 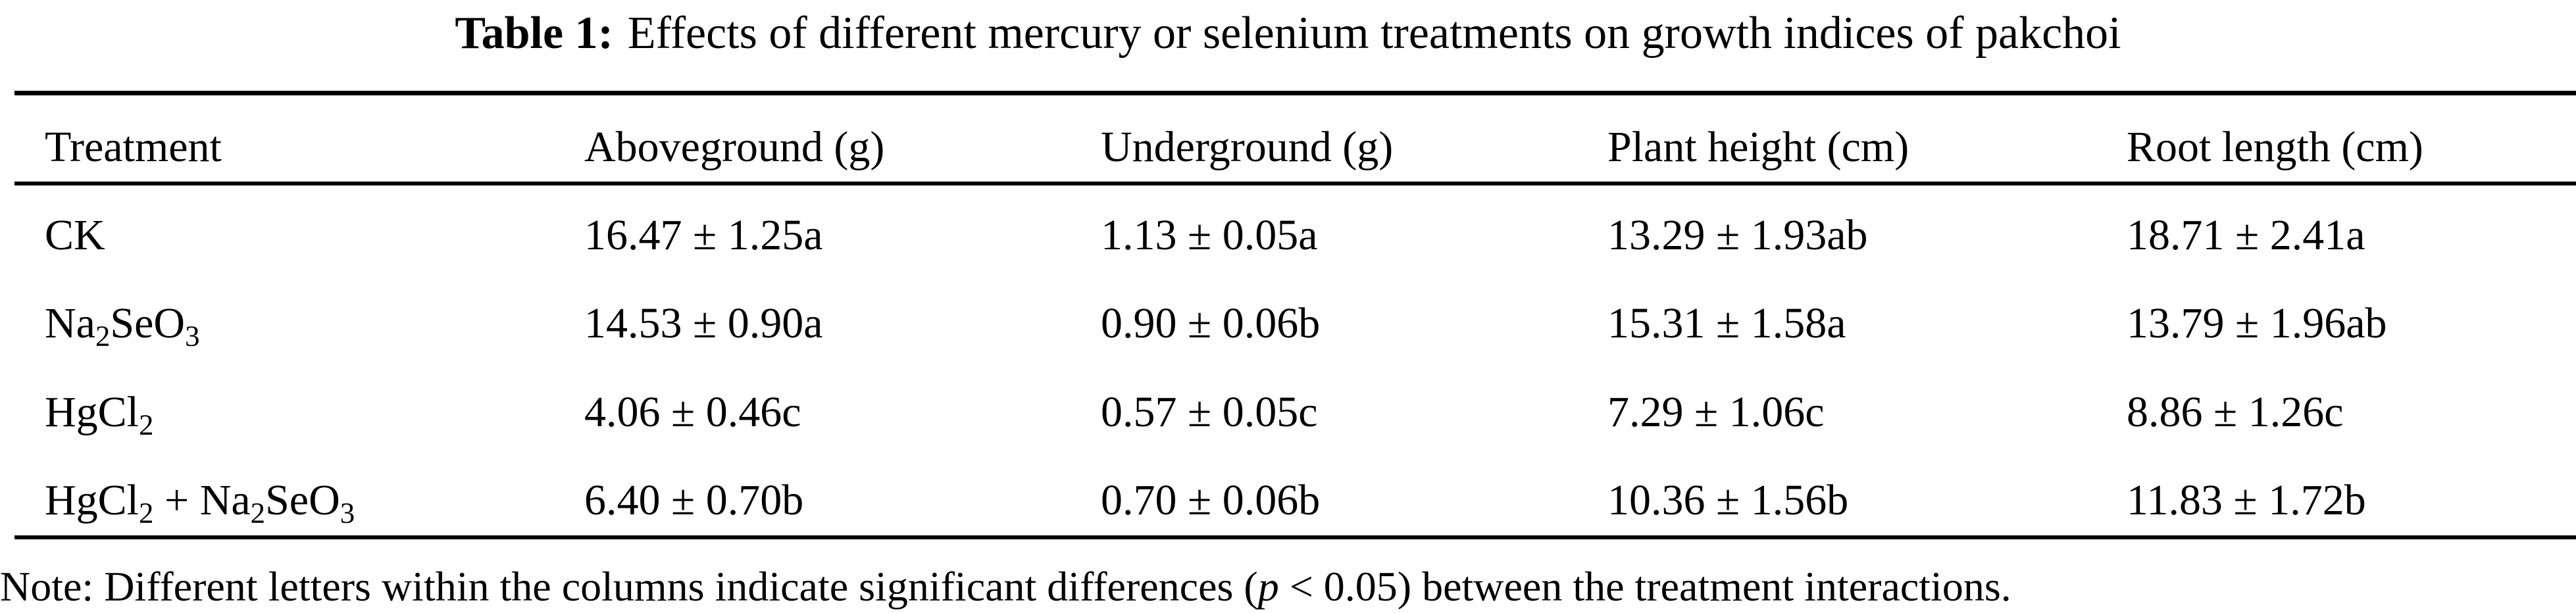 I want to click on treatment-cell: CK, so click(x=75, y=235).